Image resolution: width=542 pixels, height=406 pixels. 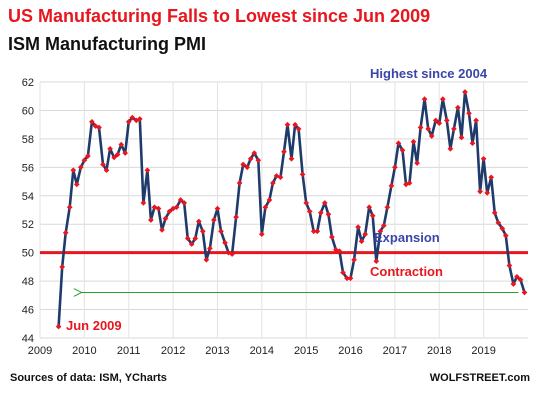 What do you see at coordinates (479, 378) in the screenshot?
I see `brand-label: WOLFSTREET.com` at bounding box center [479, 378].